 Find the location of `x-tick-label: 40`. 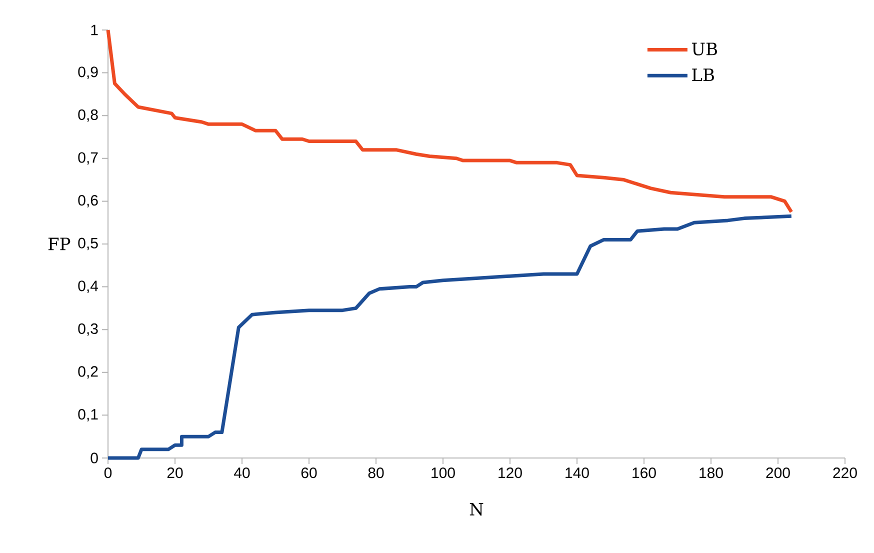

x-tick-label: 40 is located at coordinates (242, 473).